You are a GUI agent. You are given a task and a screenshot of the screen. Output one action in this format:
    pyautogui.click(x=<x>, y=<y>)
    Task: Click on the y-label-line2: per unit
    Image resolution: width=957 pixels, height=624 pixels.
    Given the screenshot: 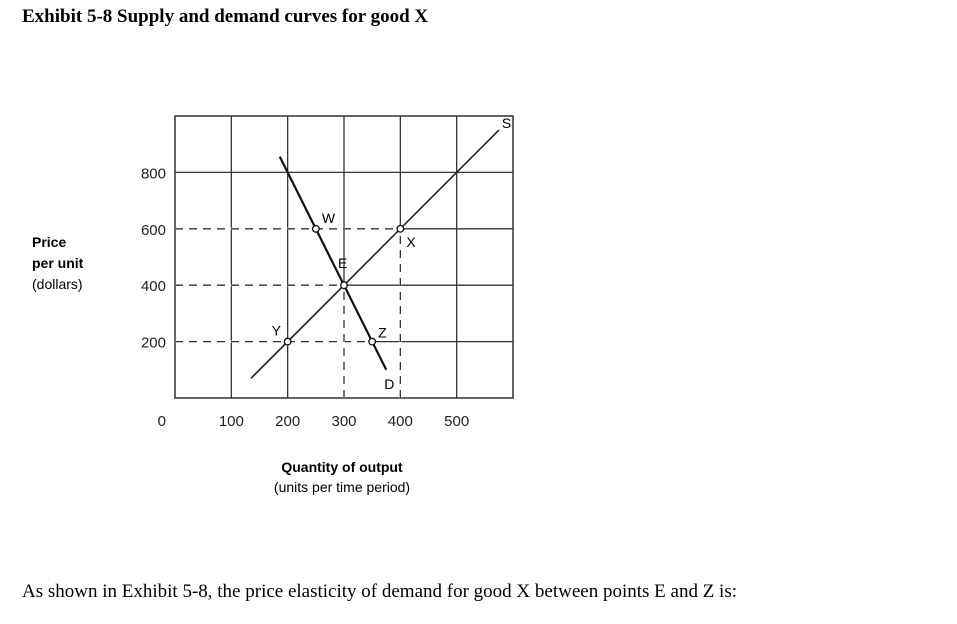 What is the action you would take?
    pyautogui.click(x=58, y=263)
    